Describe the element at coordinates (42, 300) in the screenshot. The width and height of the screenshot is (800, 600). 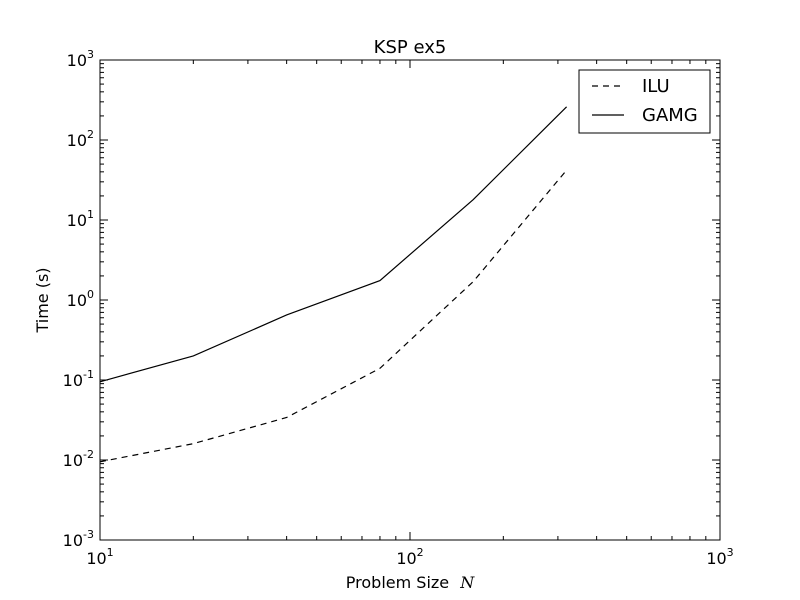
I see `y-axis-label: Time (s)` at that location.